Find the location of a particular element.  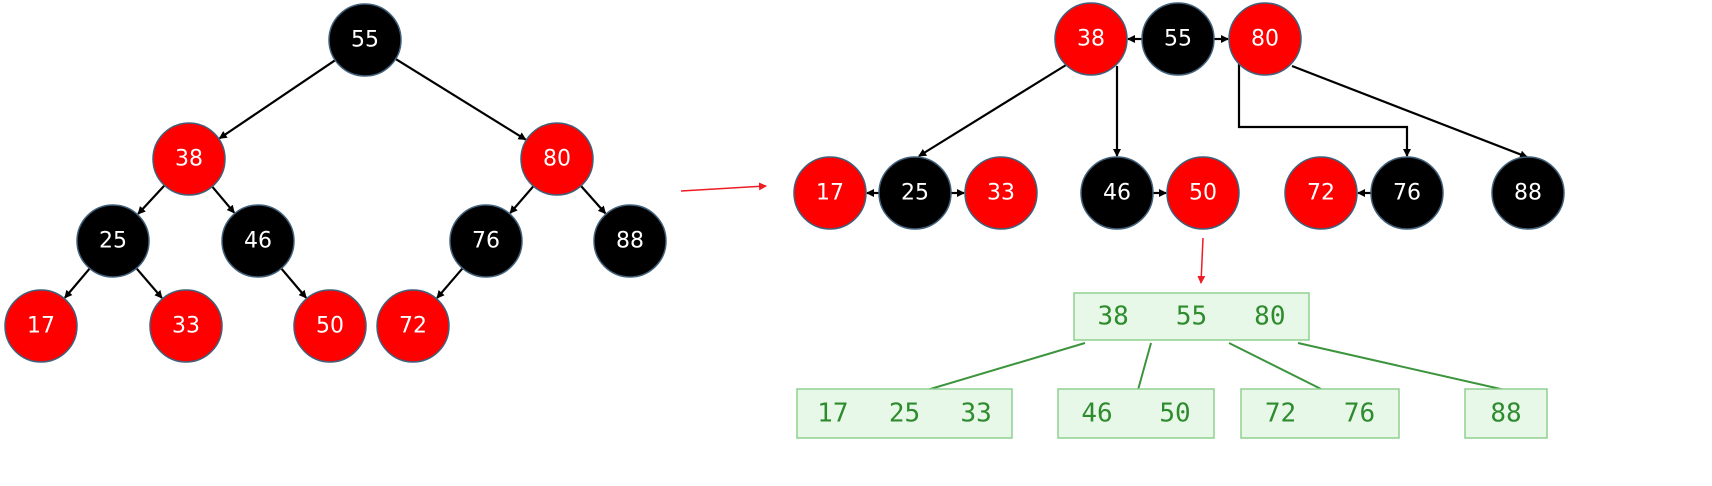

btree-child-key: 88 is located at coordinates (1505, 414).